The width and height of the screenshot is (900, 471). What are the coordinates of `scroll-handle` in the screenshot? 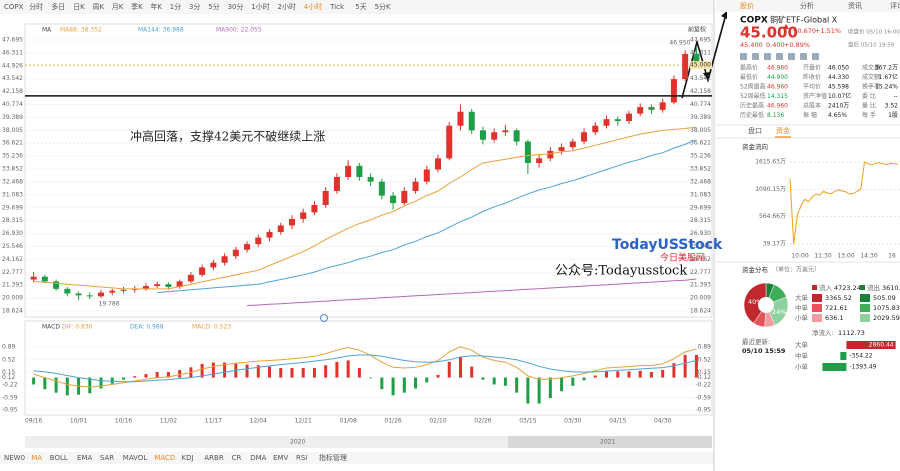 It's located at (610, 442).